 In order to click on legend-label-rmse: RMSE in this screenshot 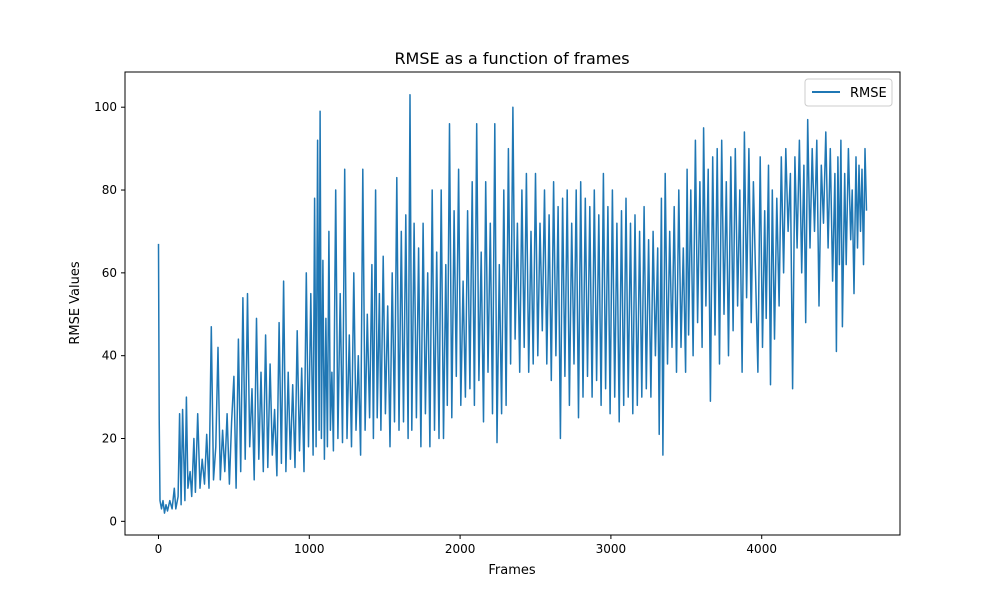, I will do `click(868, 93)`.